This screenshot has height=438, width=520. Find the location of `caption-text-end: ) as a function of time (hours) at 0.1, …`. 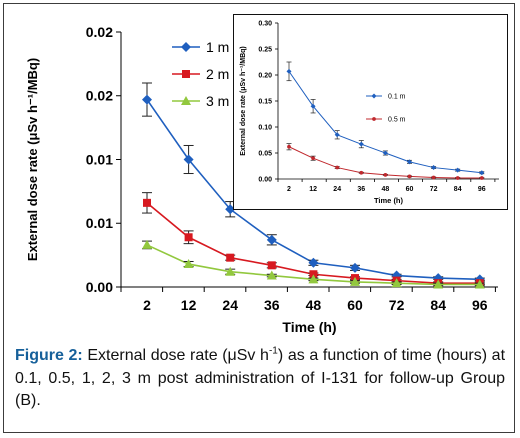

caption-text-end: ) as a function of time (hours) at 0.1, … is located at coordinates (260, 378).